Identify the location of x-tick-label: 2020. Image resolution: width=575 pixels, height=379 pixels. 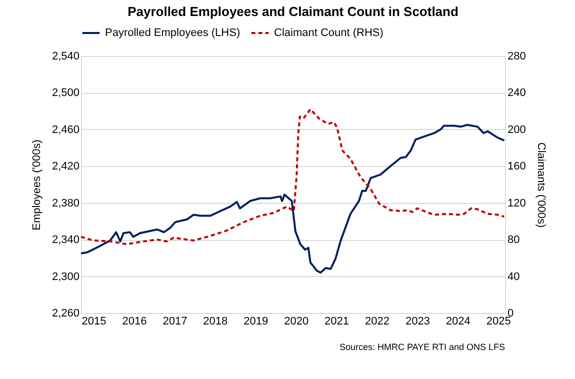
(296, 322).